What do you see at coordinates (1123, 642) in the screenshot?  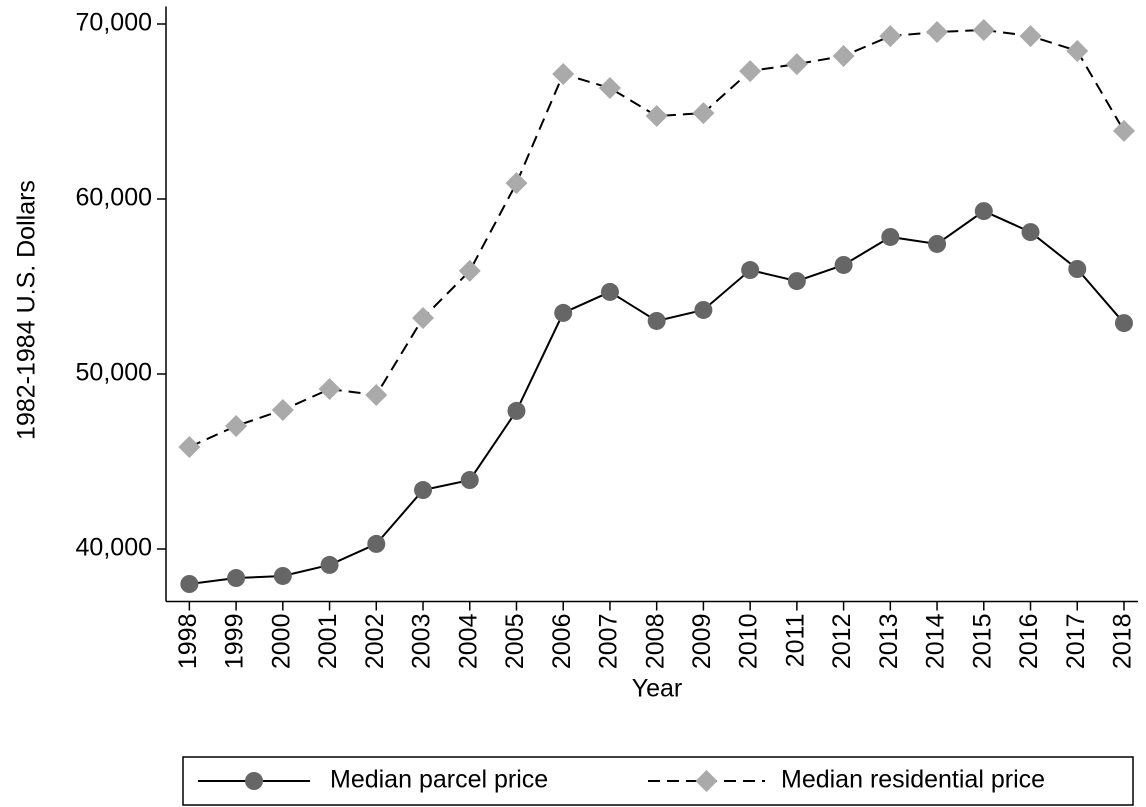 I see `x-tick-label: 2018` at bounding box center [1123, 642].